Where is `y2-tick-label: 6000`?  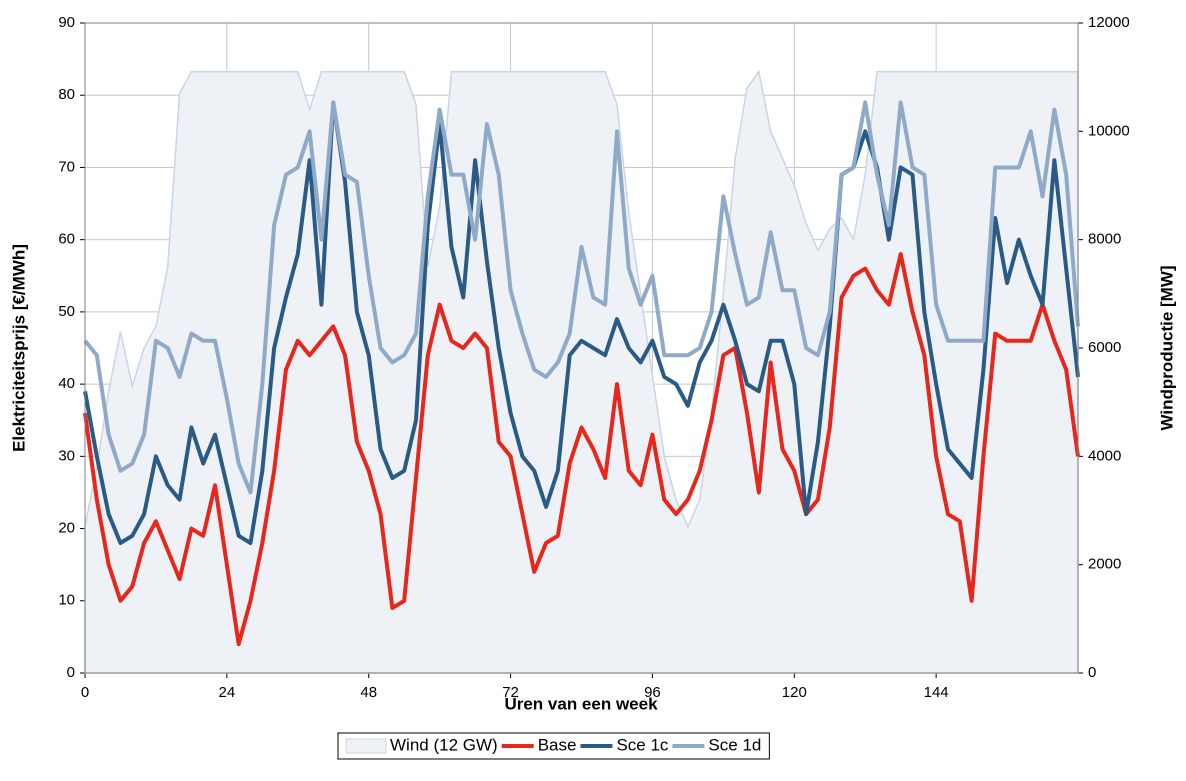 y2-tick-label: 6000 is located at coordinates (1104, 347).